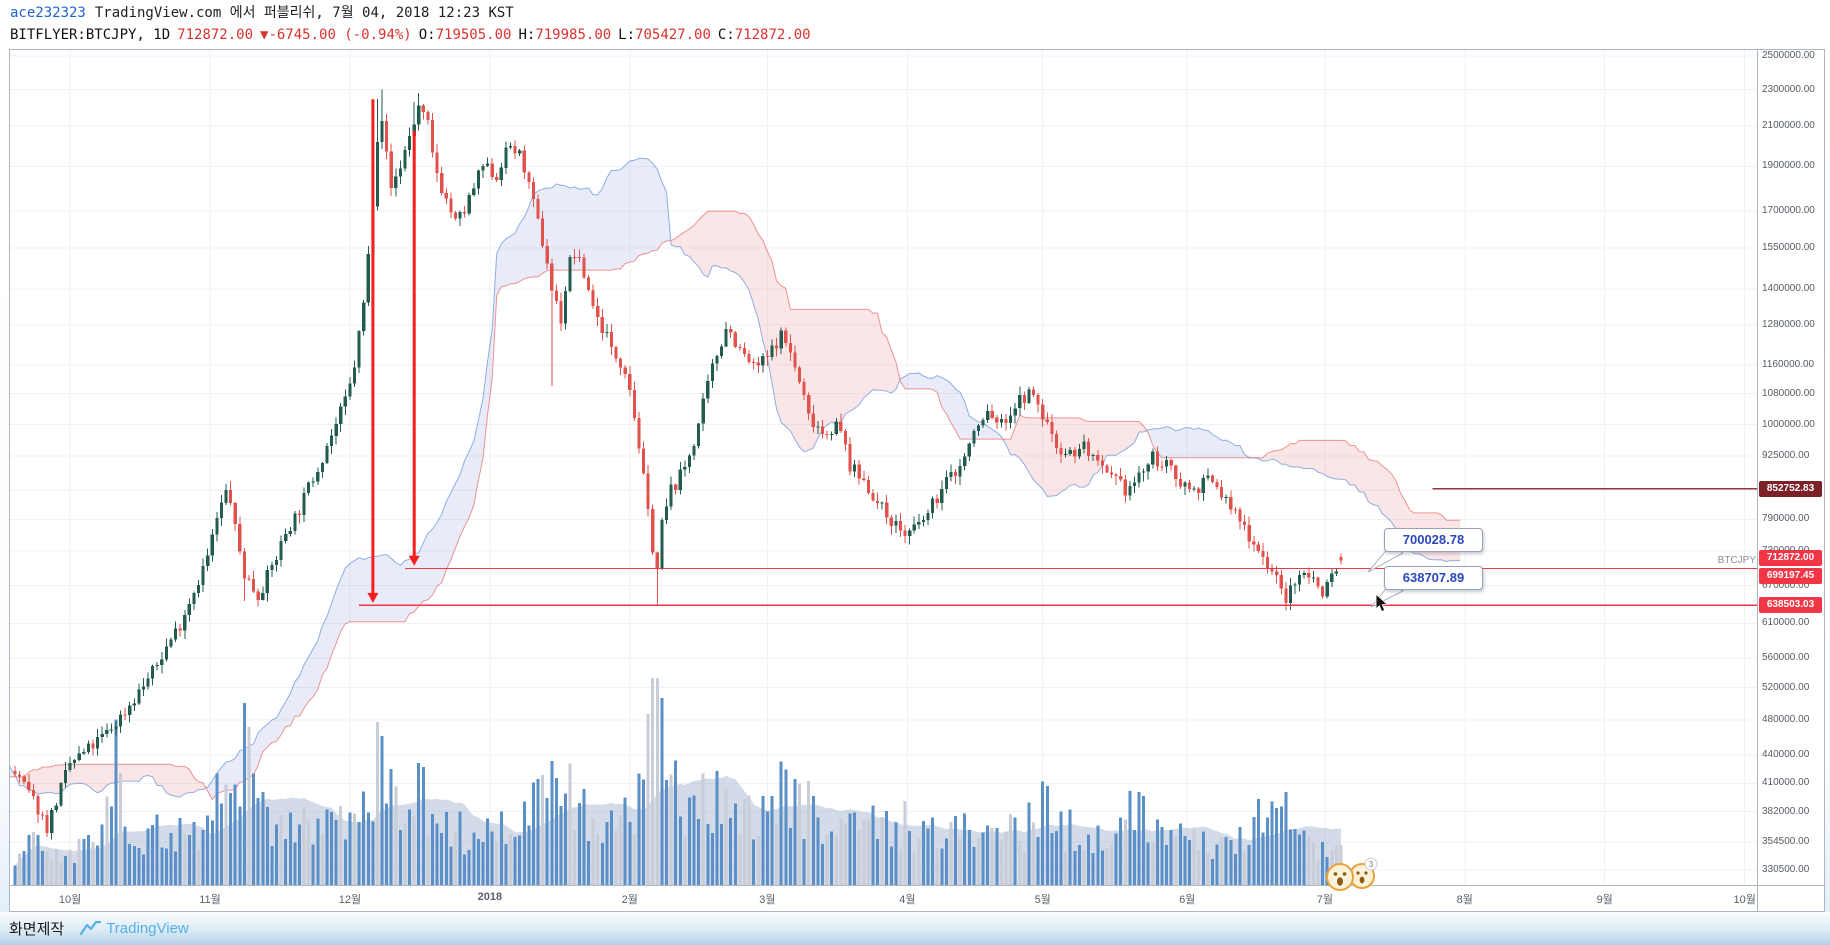 The image size is (1830, 945). What do you see at coordinates (210, 900) in the screenshot?
I see `time-axis-label: 11월` at bounding box center [210, 900].